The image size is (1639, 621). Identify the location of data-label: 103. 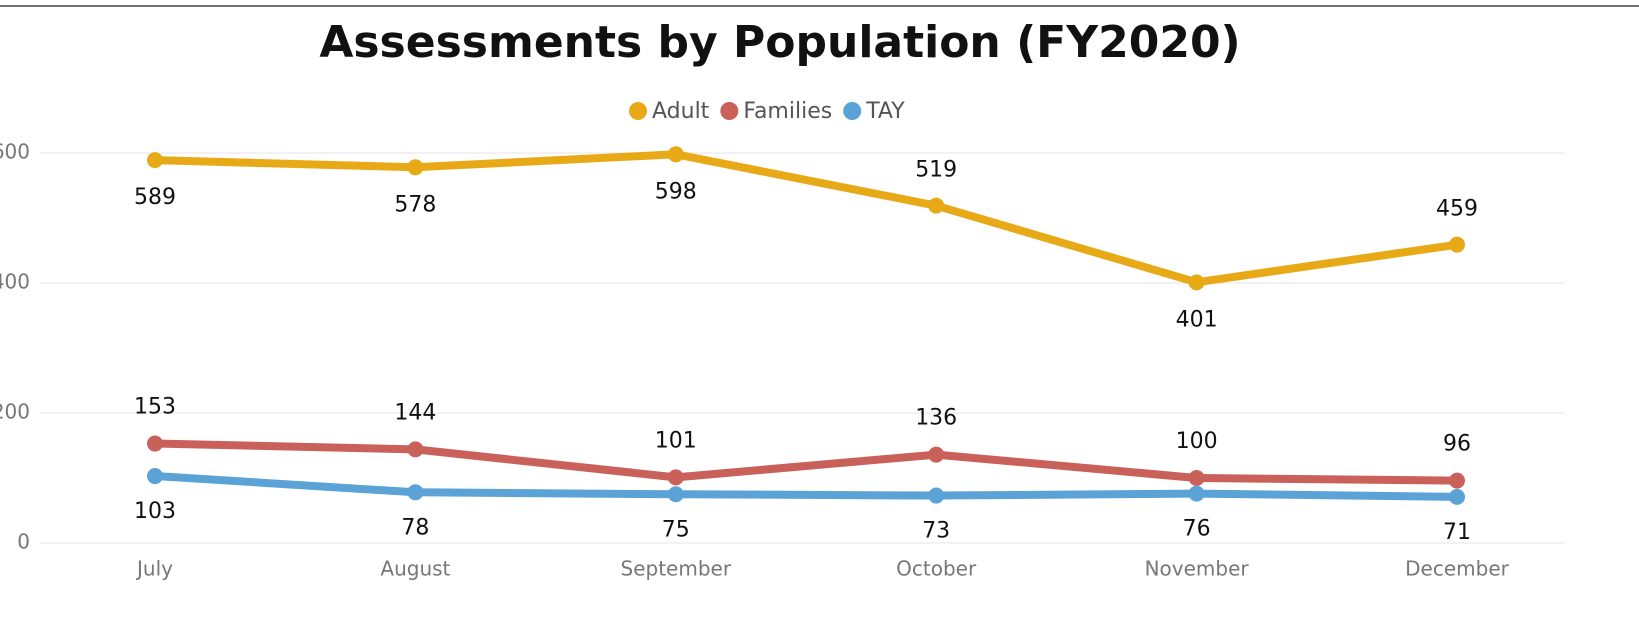
(155, 511).